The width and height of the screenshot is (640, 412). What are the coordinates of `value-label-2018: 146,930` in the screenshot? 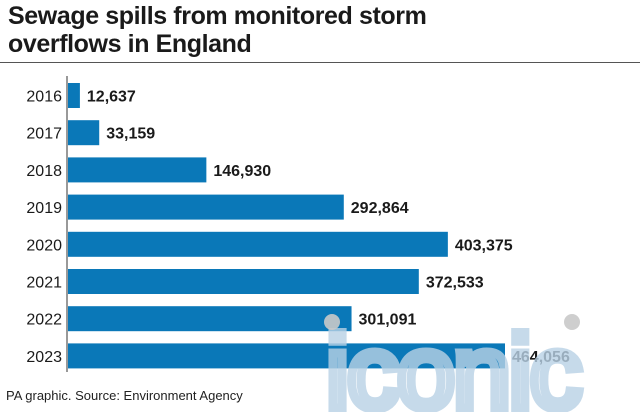 It's located at (242, 171).